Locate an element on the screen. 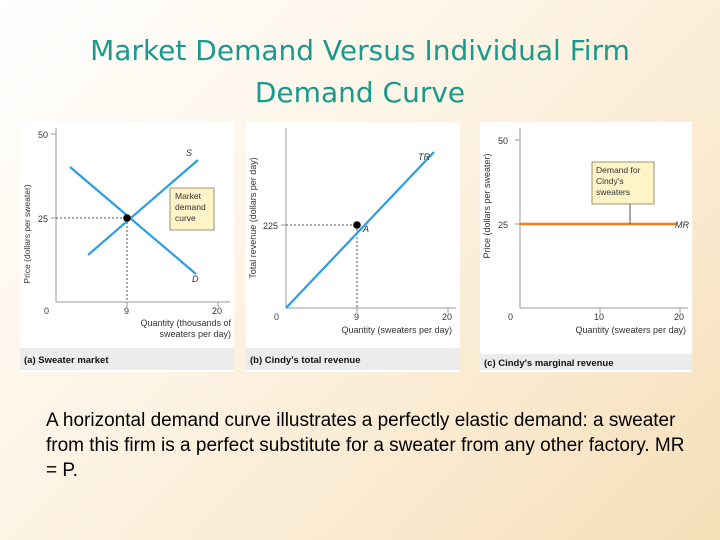 The height and width of the screenshot is (540, 720). market-demand-label-1: Market is located at coordinates (188, 196).